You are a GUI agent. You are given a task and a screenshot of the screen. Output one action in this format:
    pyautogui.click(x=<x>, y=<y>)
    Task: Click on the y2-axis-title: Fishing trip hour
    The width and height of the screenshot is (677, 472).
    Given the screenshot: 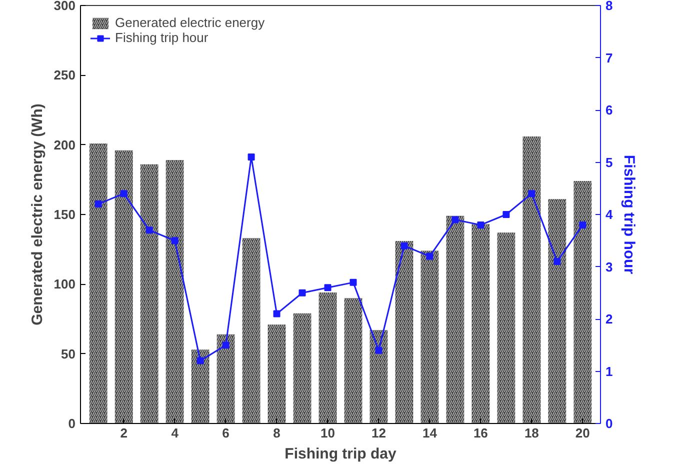 What is the action you would take?
    pyautogui.click(x=629, y=214)
    